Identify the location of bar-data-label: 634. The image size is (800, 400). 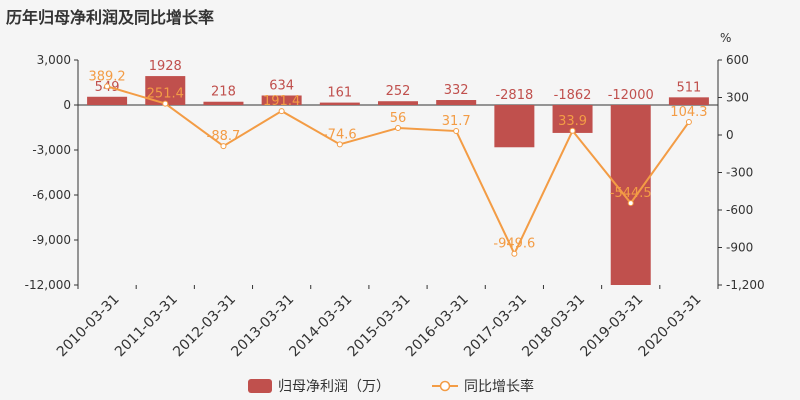
(281, 85).